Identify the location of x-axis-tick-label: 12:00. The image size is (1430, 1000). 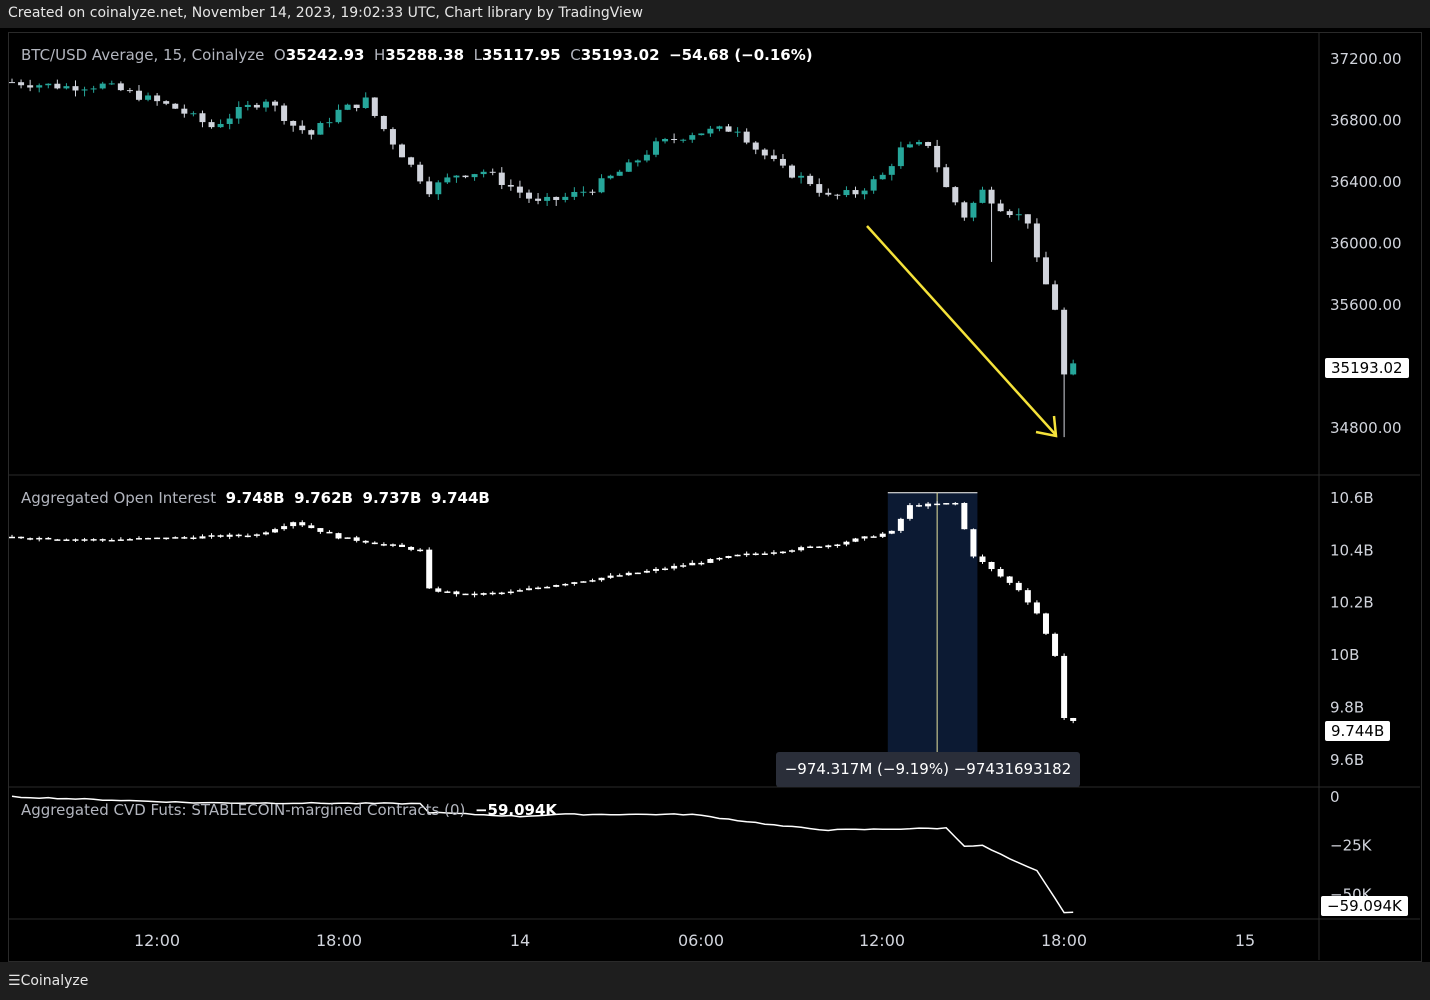
(882, 940).